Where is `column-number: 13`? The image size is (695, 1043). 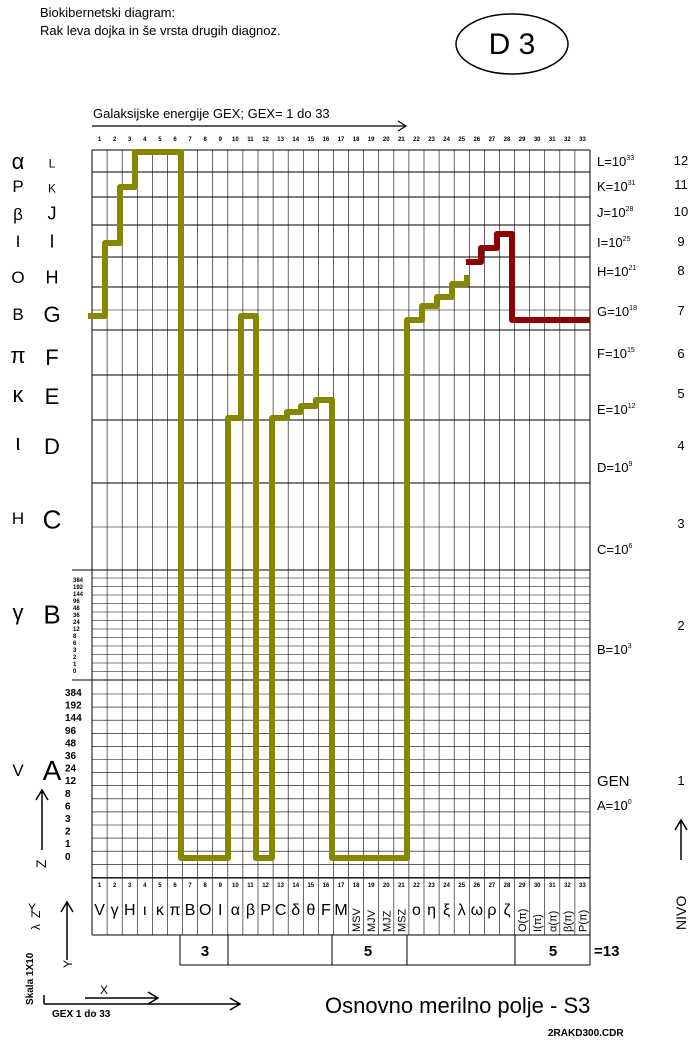
column-number: 13 is located at coordinates (280, 140).